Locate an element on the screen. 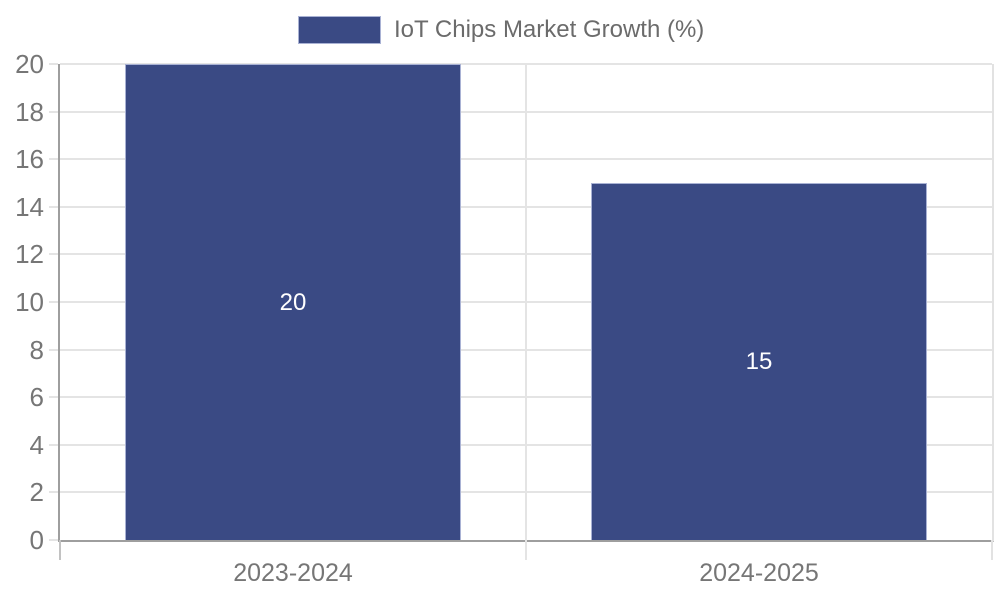  x-tick-label: 2023-2024 is located at coordinates (293, 573).